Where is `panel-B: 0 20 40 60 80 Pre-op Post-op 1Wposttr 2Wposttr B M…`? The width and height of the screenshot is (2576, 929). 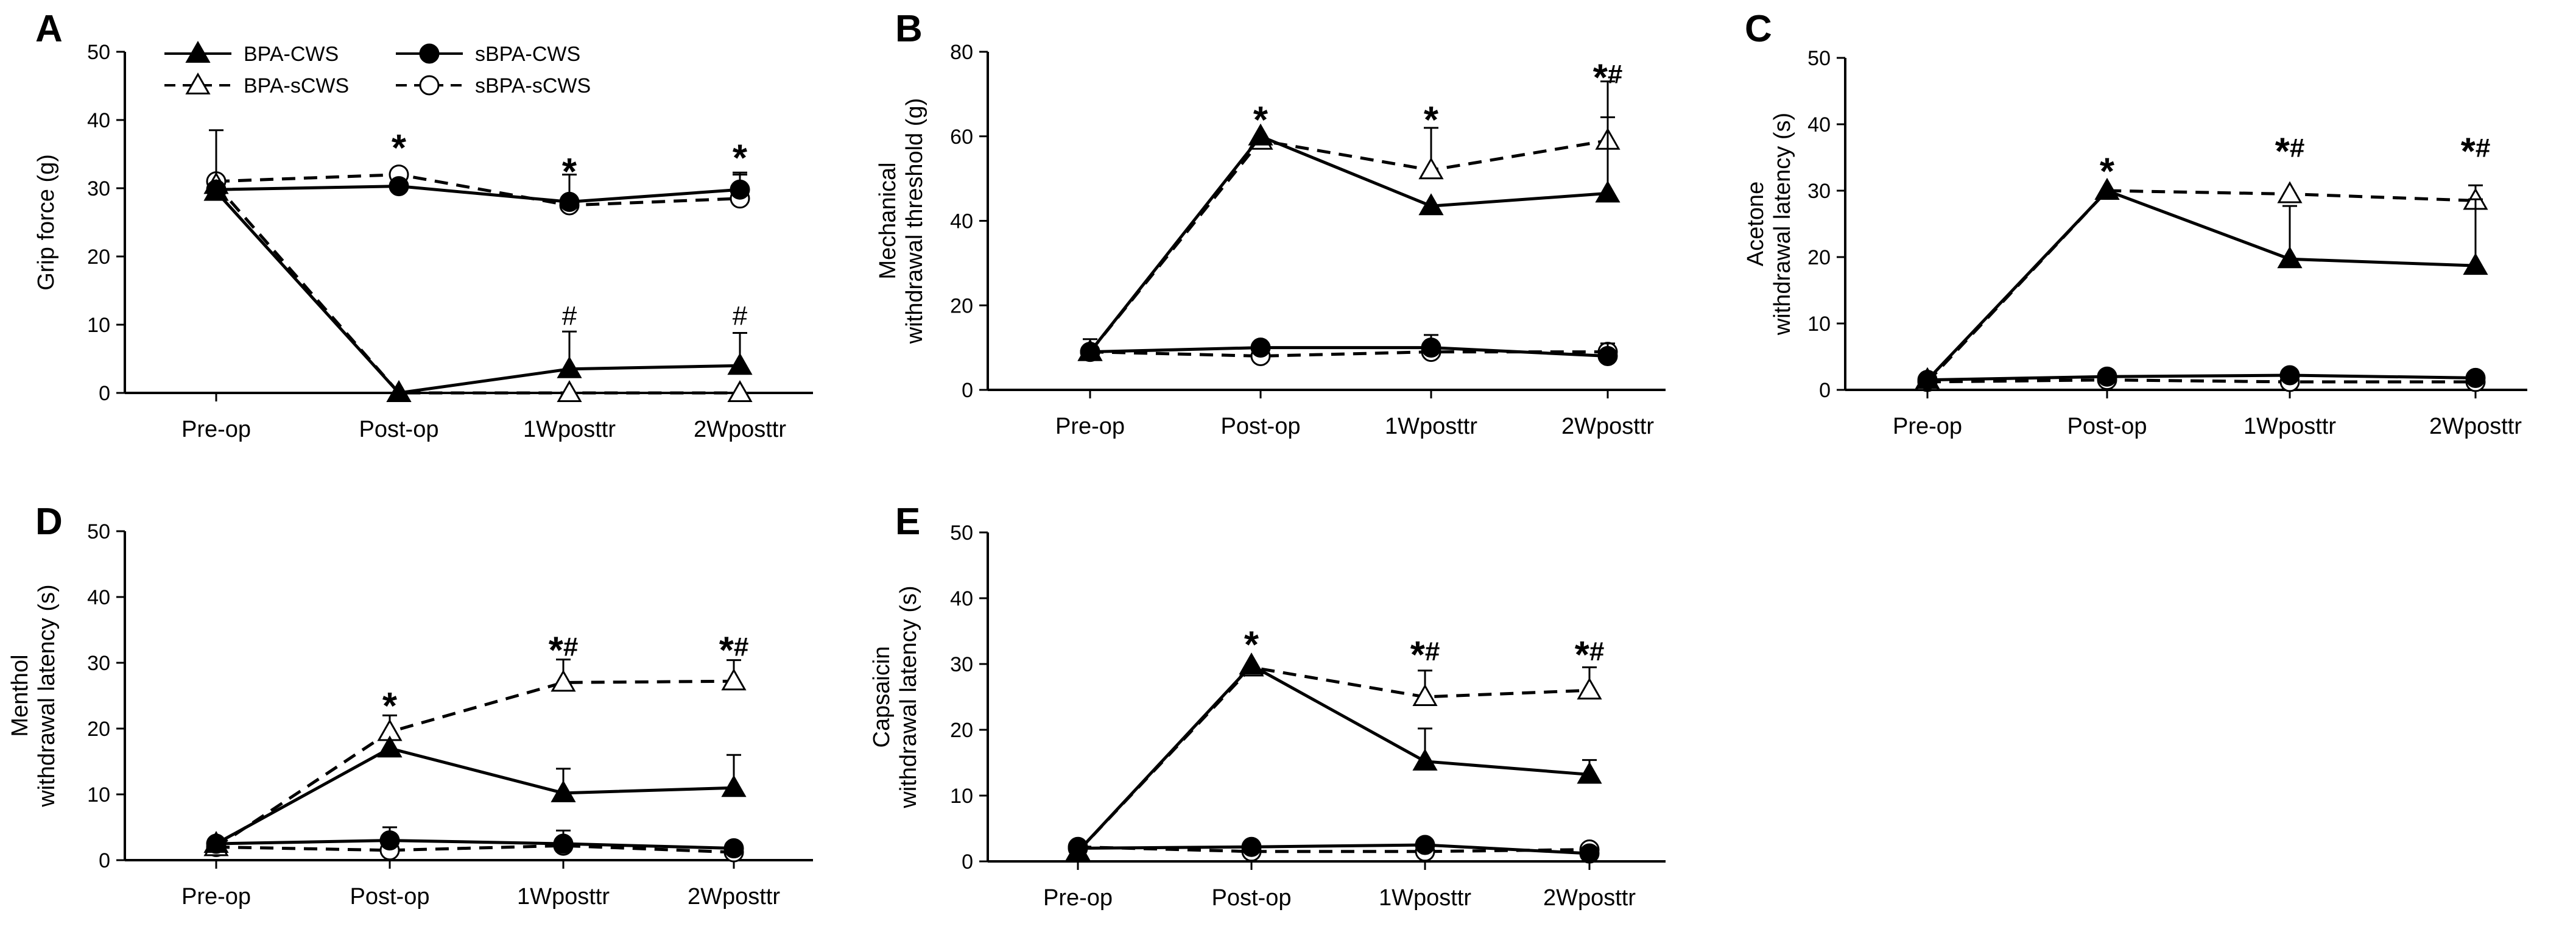 panel-B: 0 20 40 60 80 Pre-op Post-op 1Wposttr 2Wposttr B M… is located at coordinates (1270, 223).